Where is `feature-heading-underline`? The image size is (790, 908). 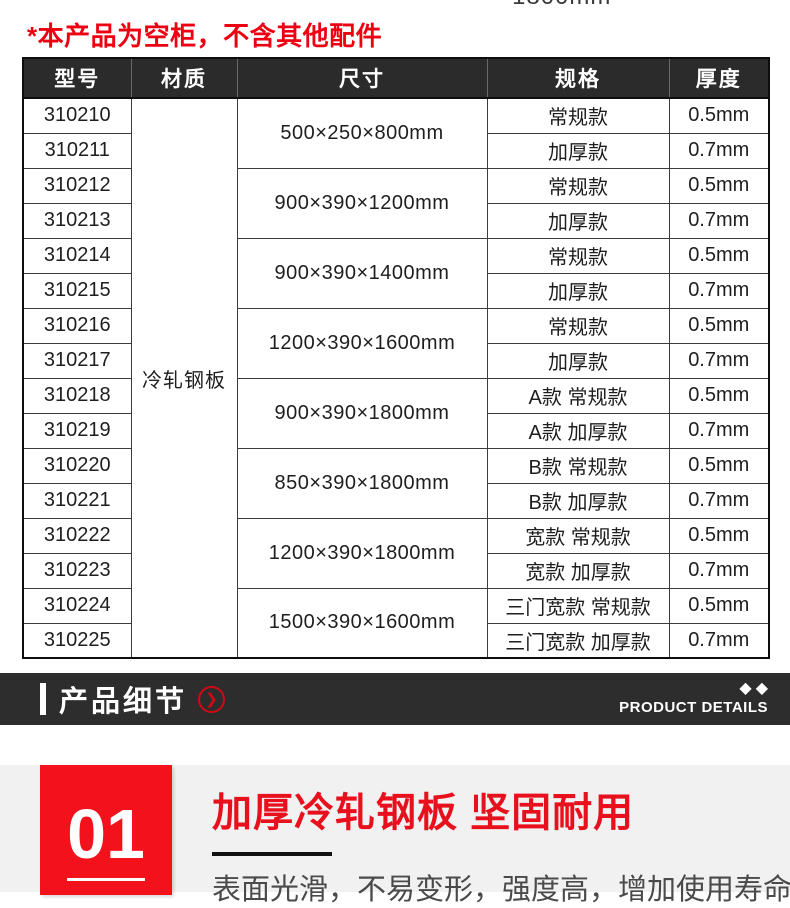
feature-heading-underline is located at coordinates (272, 854).